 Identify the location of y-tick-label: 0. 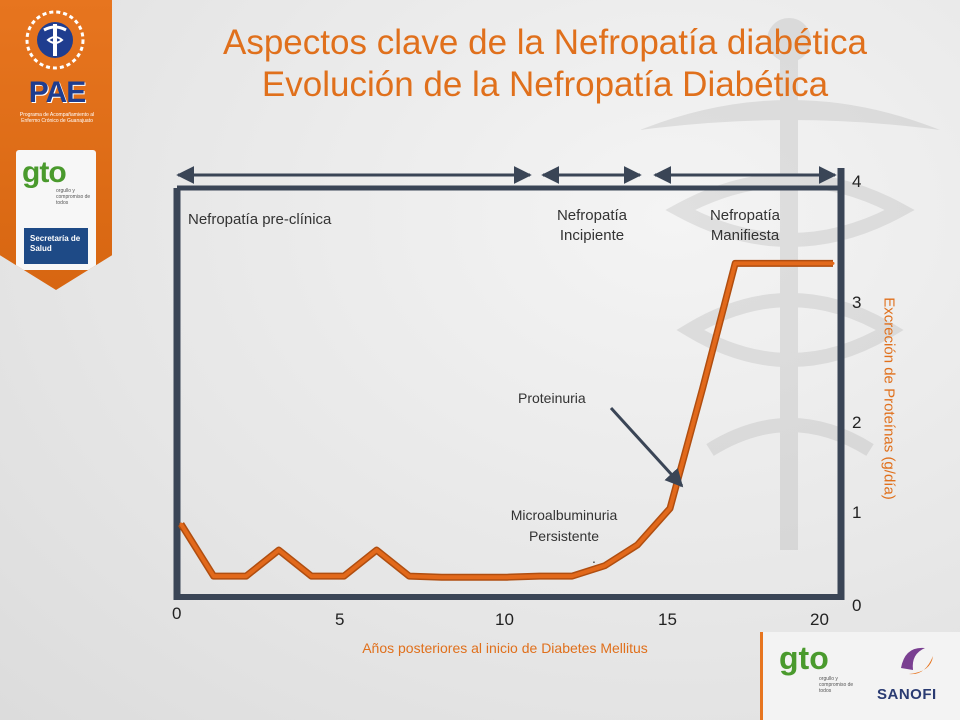
(857, 605).